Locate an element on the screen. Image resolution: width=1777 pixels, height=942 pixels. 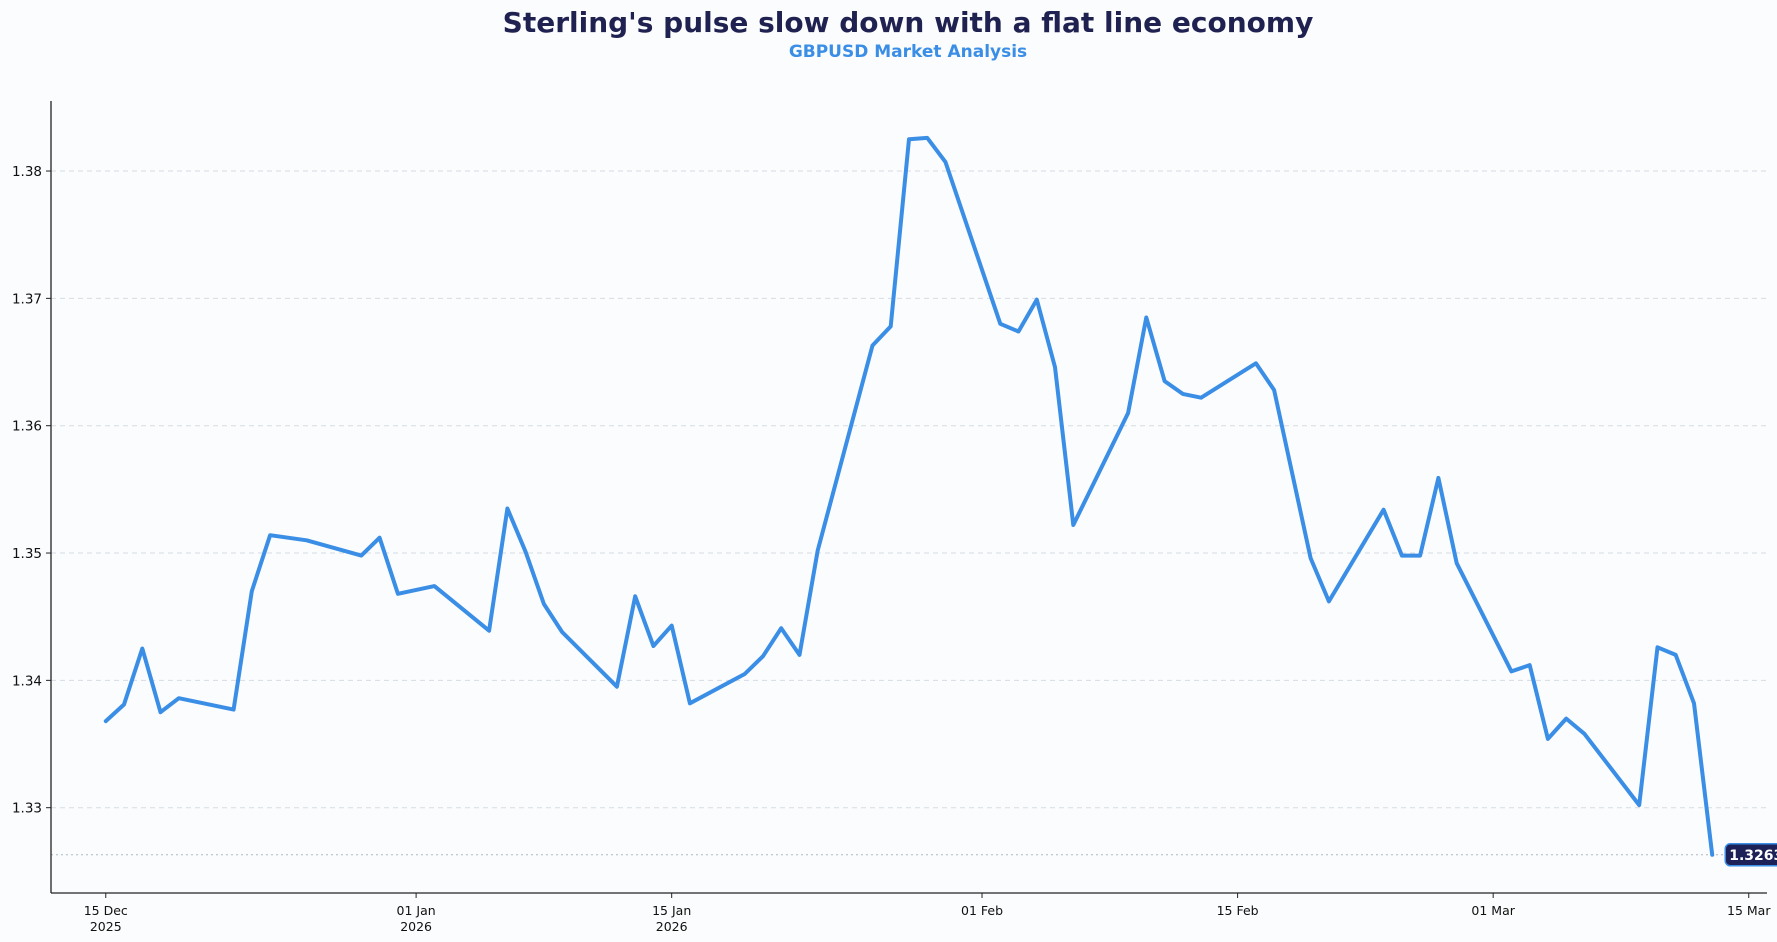
y-axis-ticks: 1.33 1.34 1.35 1.36 1.37 1.38 is located at coordinates (31, 490).